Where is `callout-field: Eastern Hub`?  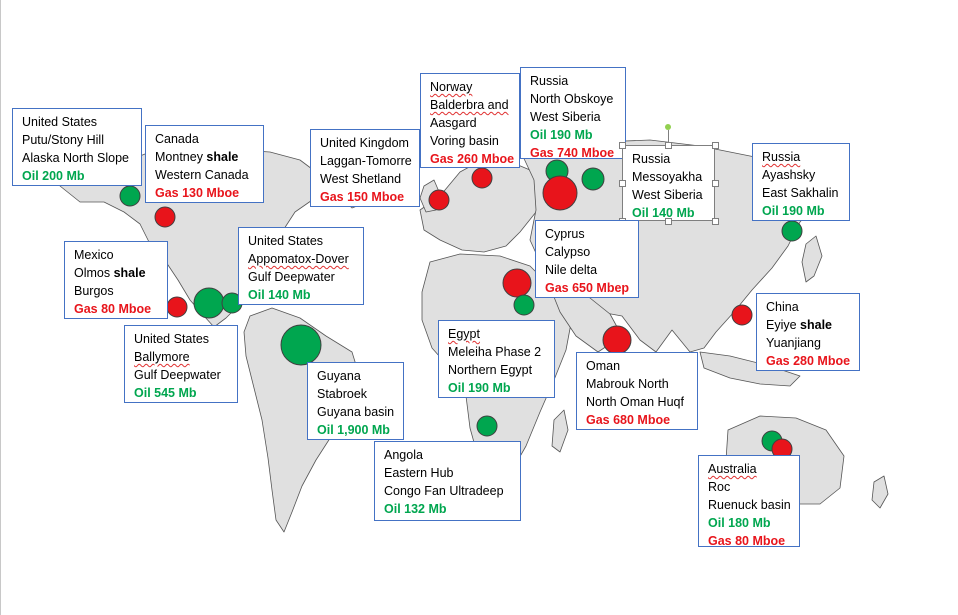 callout-field: Eastern Hub is located at coordinates (419, 473).